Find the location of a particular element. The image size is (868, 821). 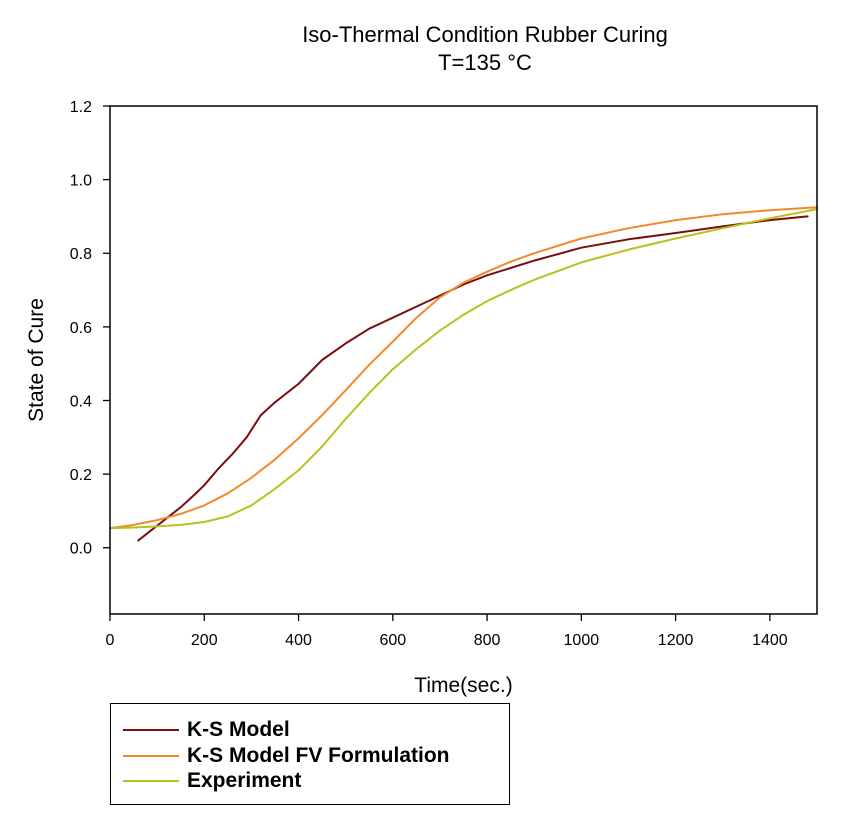

legend-swatch-ks-model is located at coordinates (151, 730).